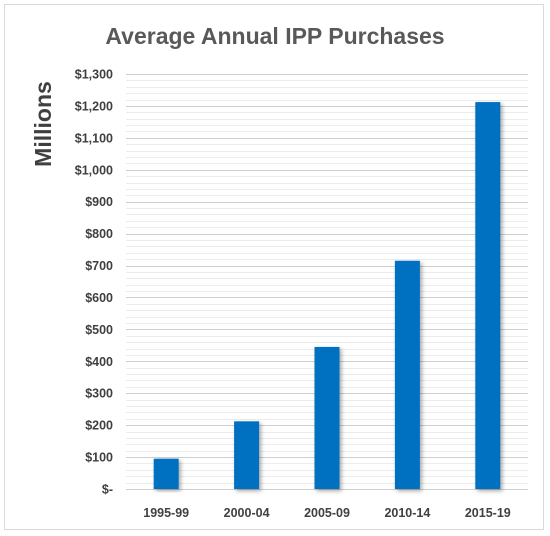  What do you see at coordinates (99, 202) in the screenshot?
I see `y-tick-label: $900` at bounding box center [99, 202].